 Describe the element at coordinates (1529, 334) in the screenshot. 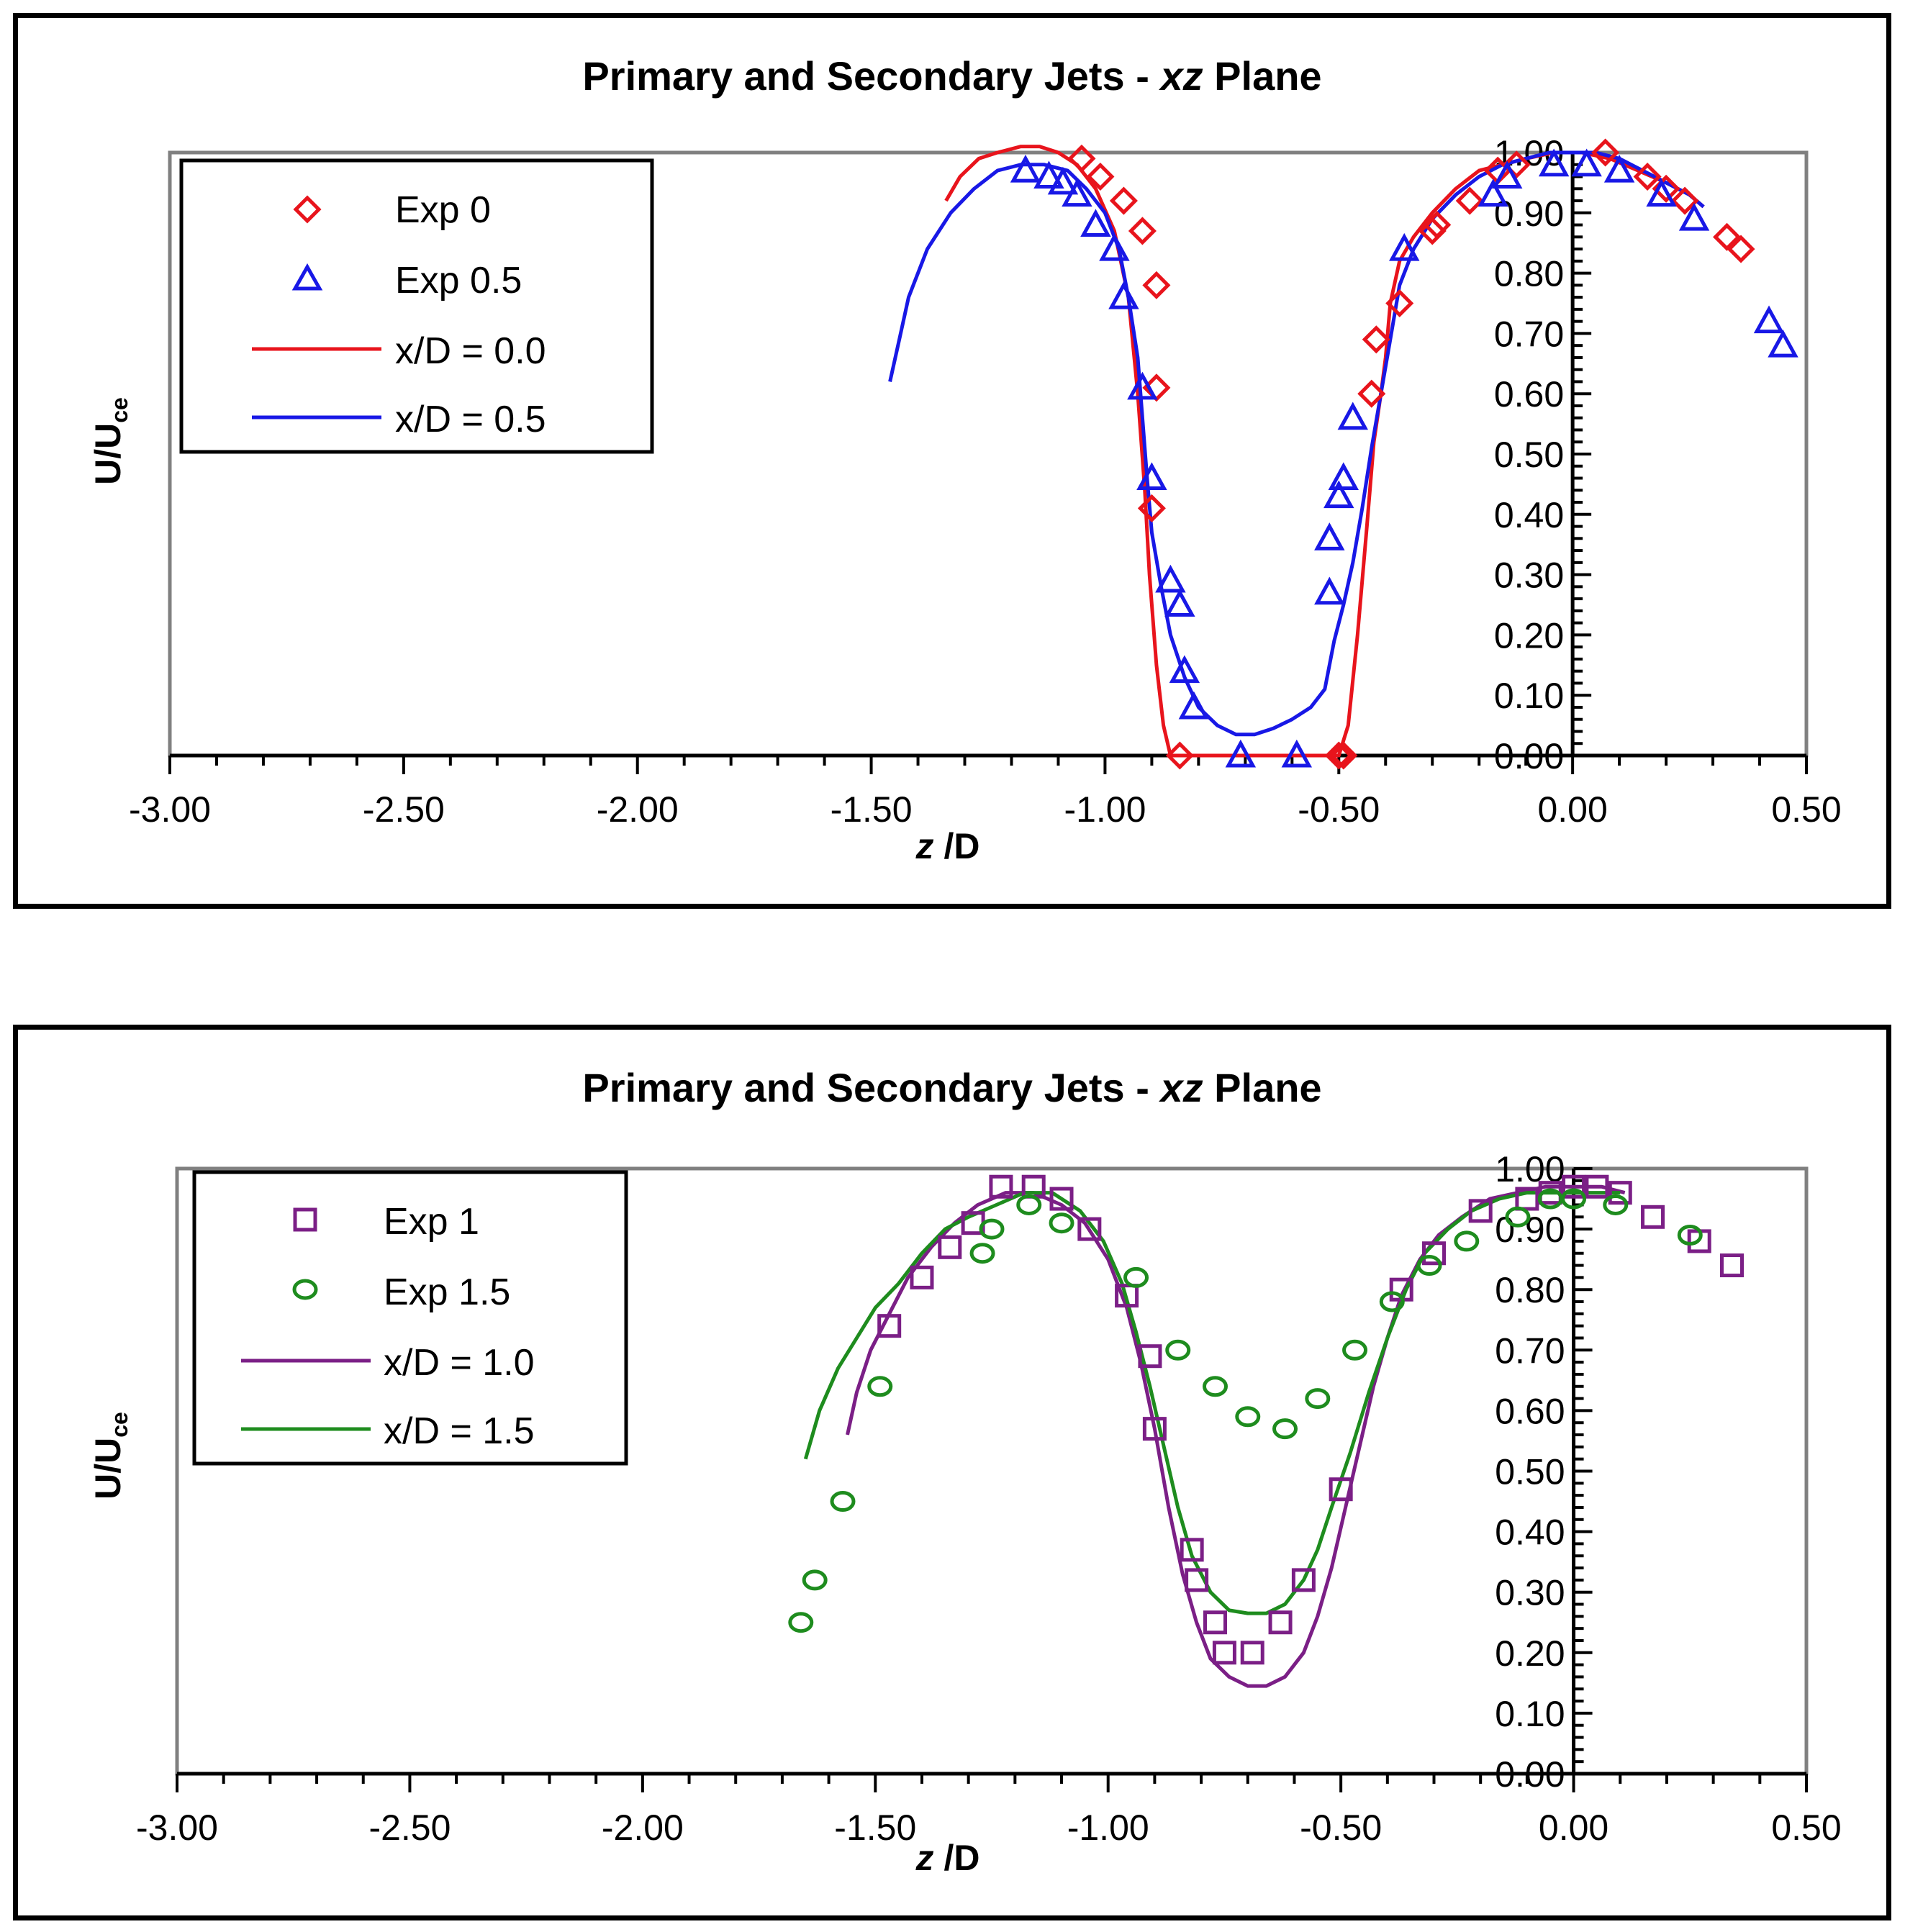

I see `y-tick-label: 0.70` at that location.